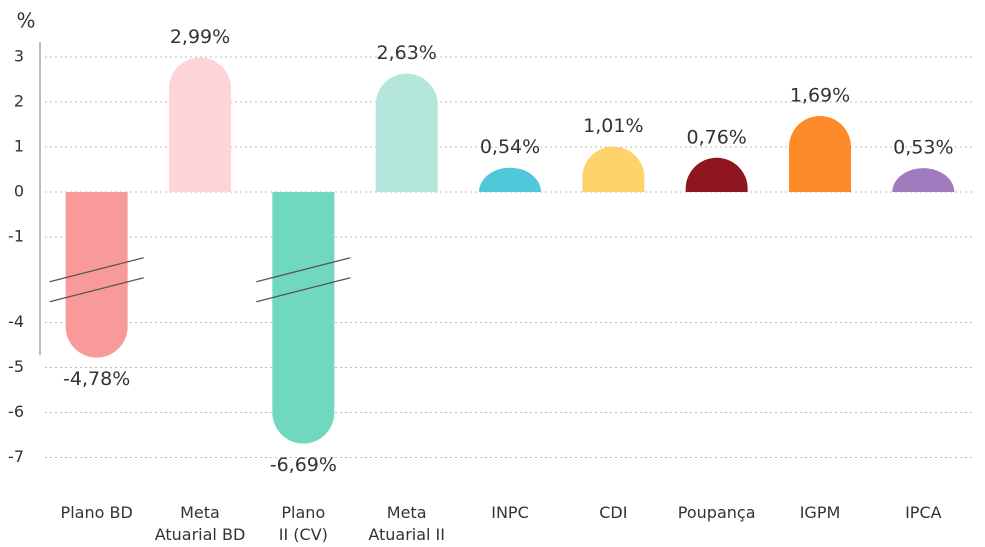 The height and width of the screenshot is (547, 985). I want to click on y-tick-label: 0, so click(19, 191).